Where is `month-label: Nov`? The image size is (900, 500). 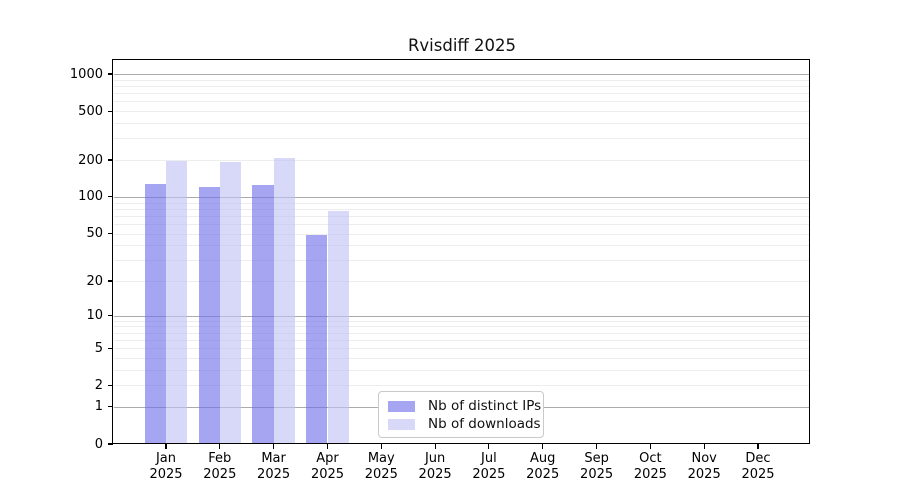
month-label: Nov is located at coordinates (704, 458).